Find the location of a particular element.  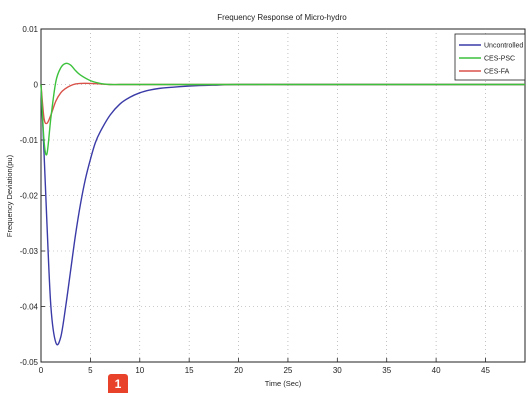

annotation-badge: 1 is located at coordinates (118, 383).